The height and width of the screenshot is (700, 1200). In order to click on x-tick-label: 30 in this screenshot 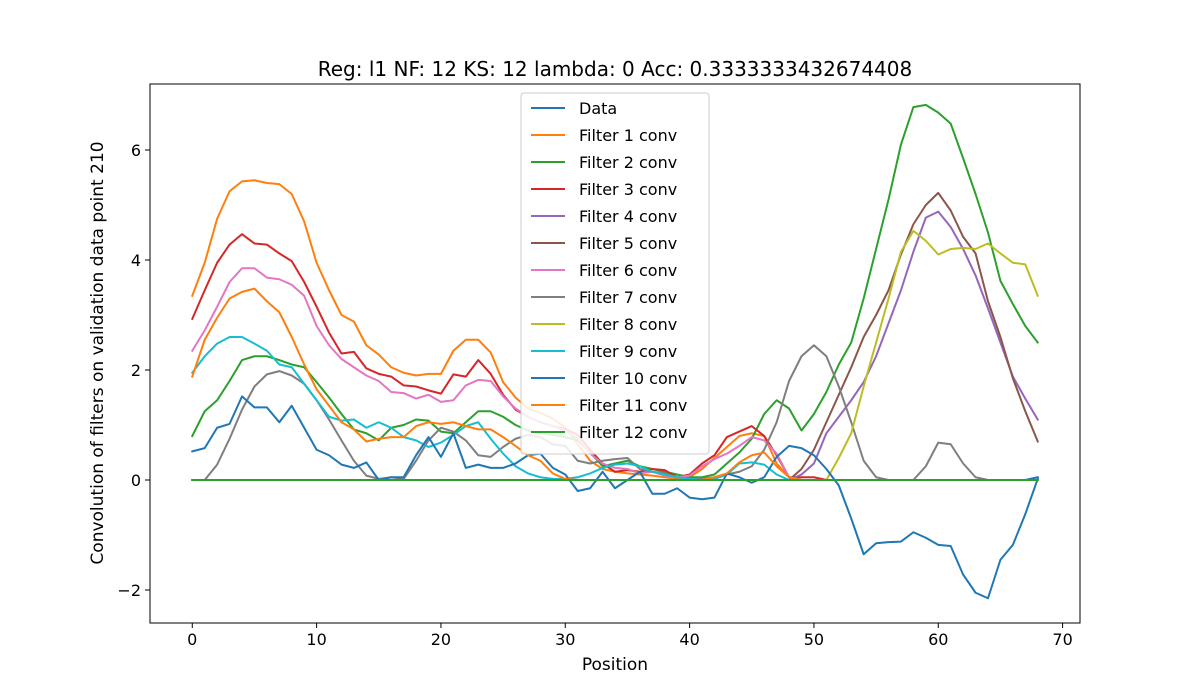, I will do `click(565, 639)`.